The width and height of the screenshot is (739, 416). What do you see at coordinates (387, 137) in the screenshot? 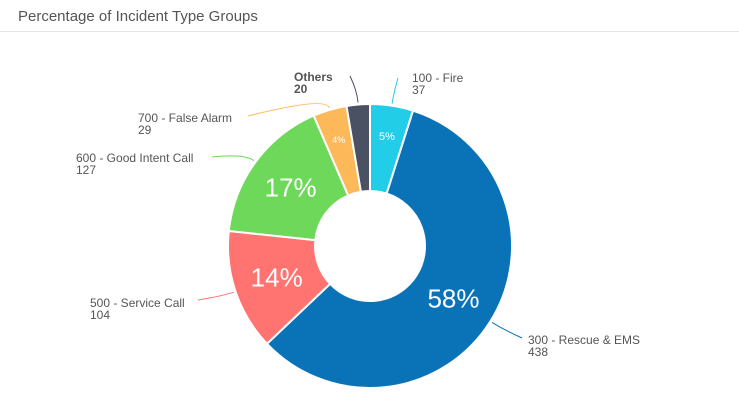
I see `pct-label-100-fire: 5%` at bounding box center [387, 137].